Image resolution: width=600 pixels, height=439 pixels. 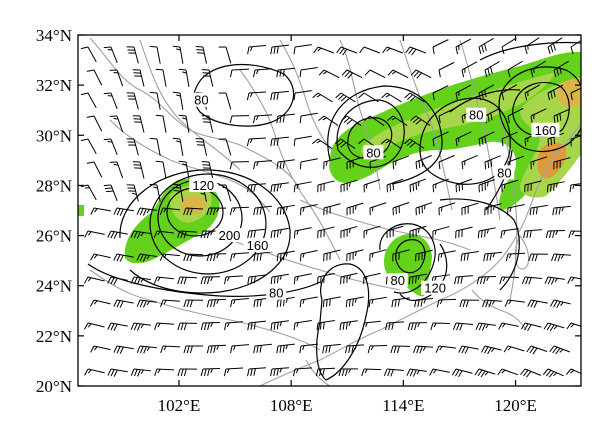 I want to click on contour-label: 120, so click(x=203, y=185).